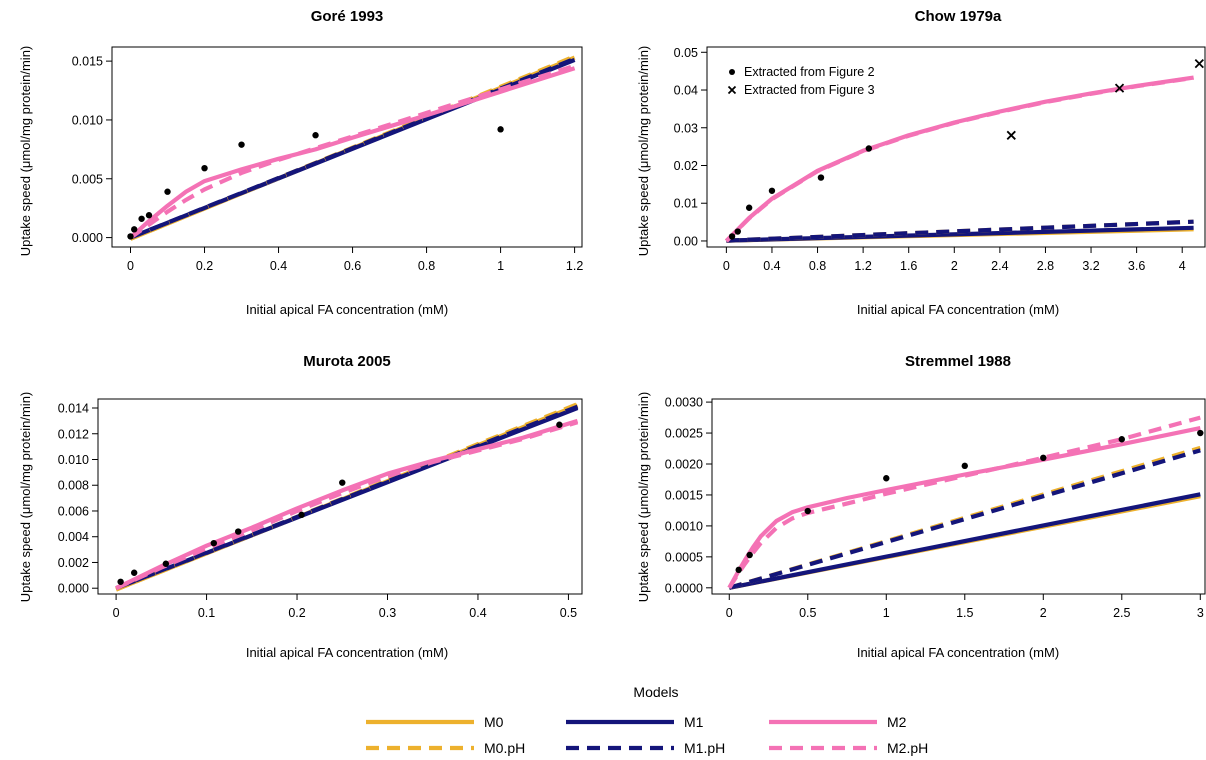  Describe the element at coordinates (686, 53) in the screenshot. I see `y-tick-label: 0.05` at that location.